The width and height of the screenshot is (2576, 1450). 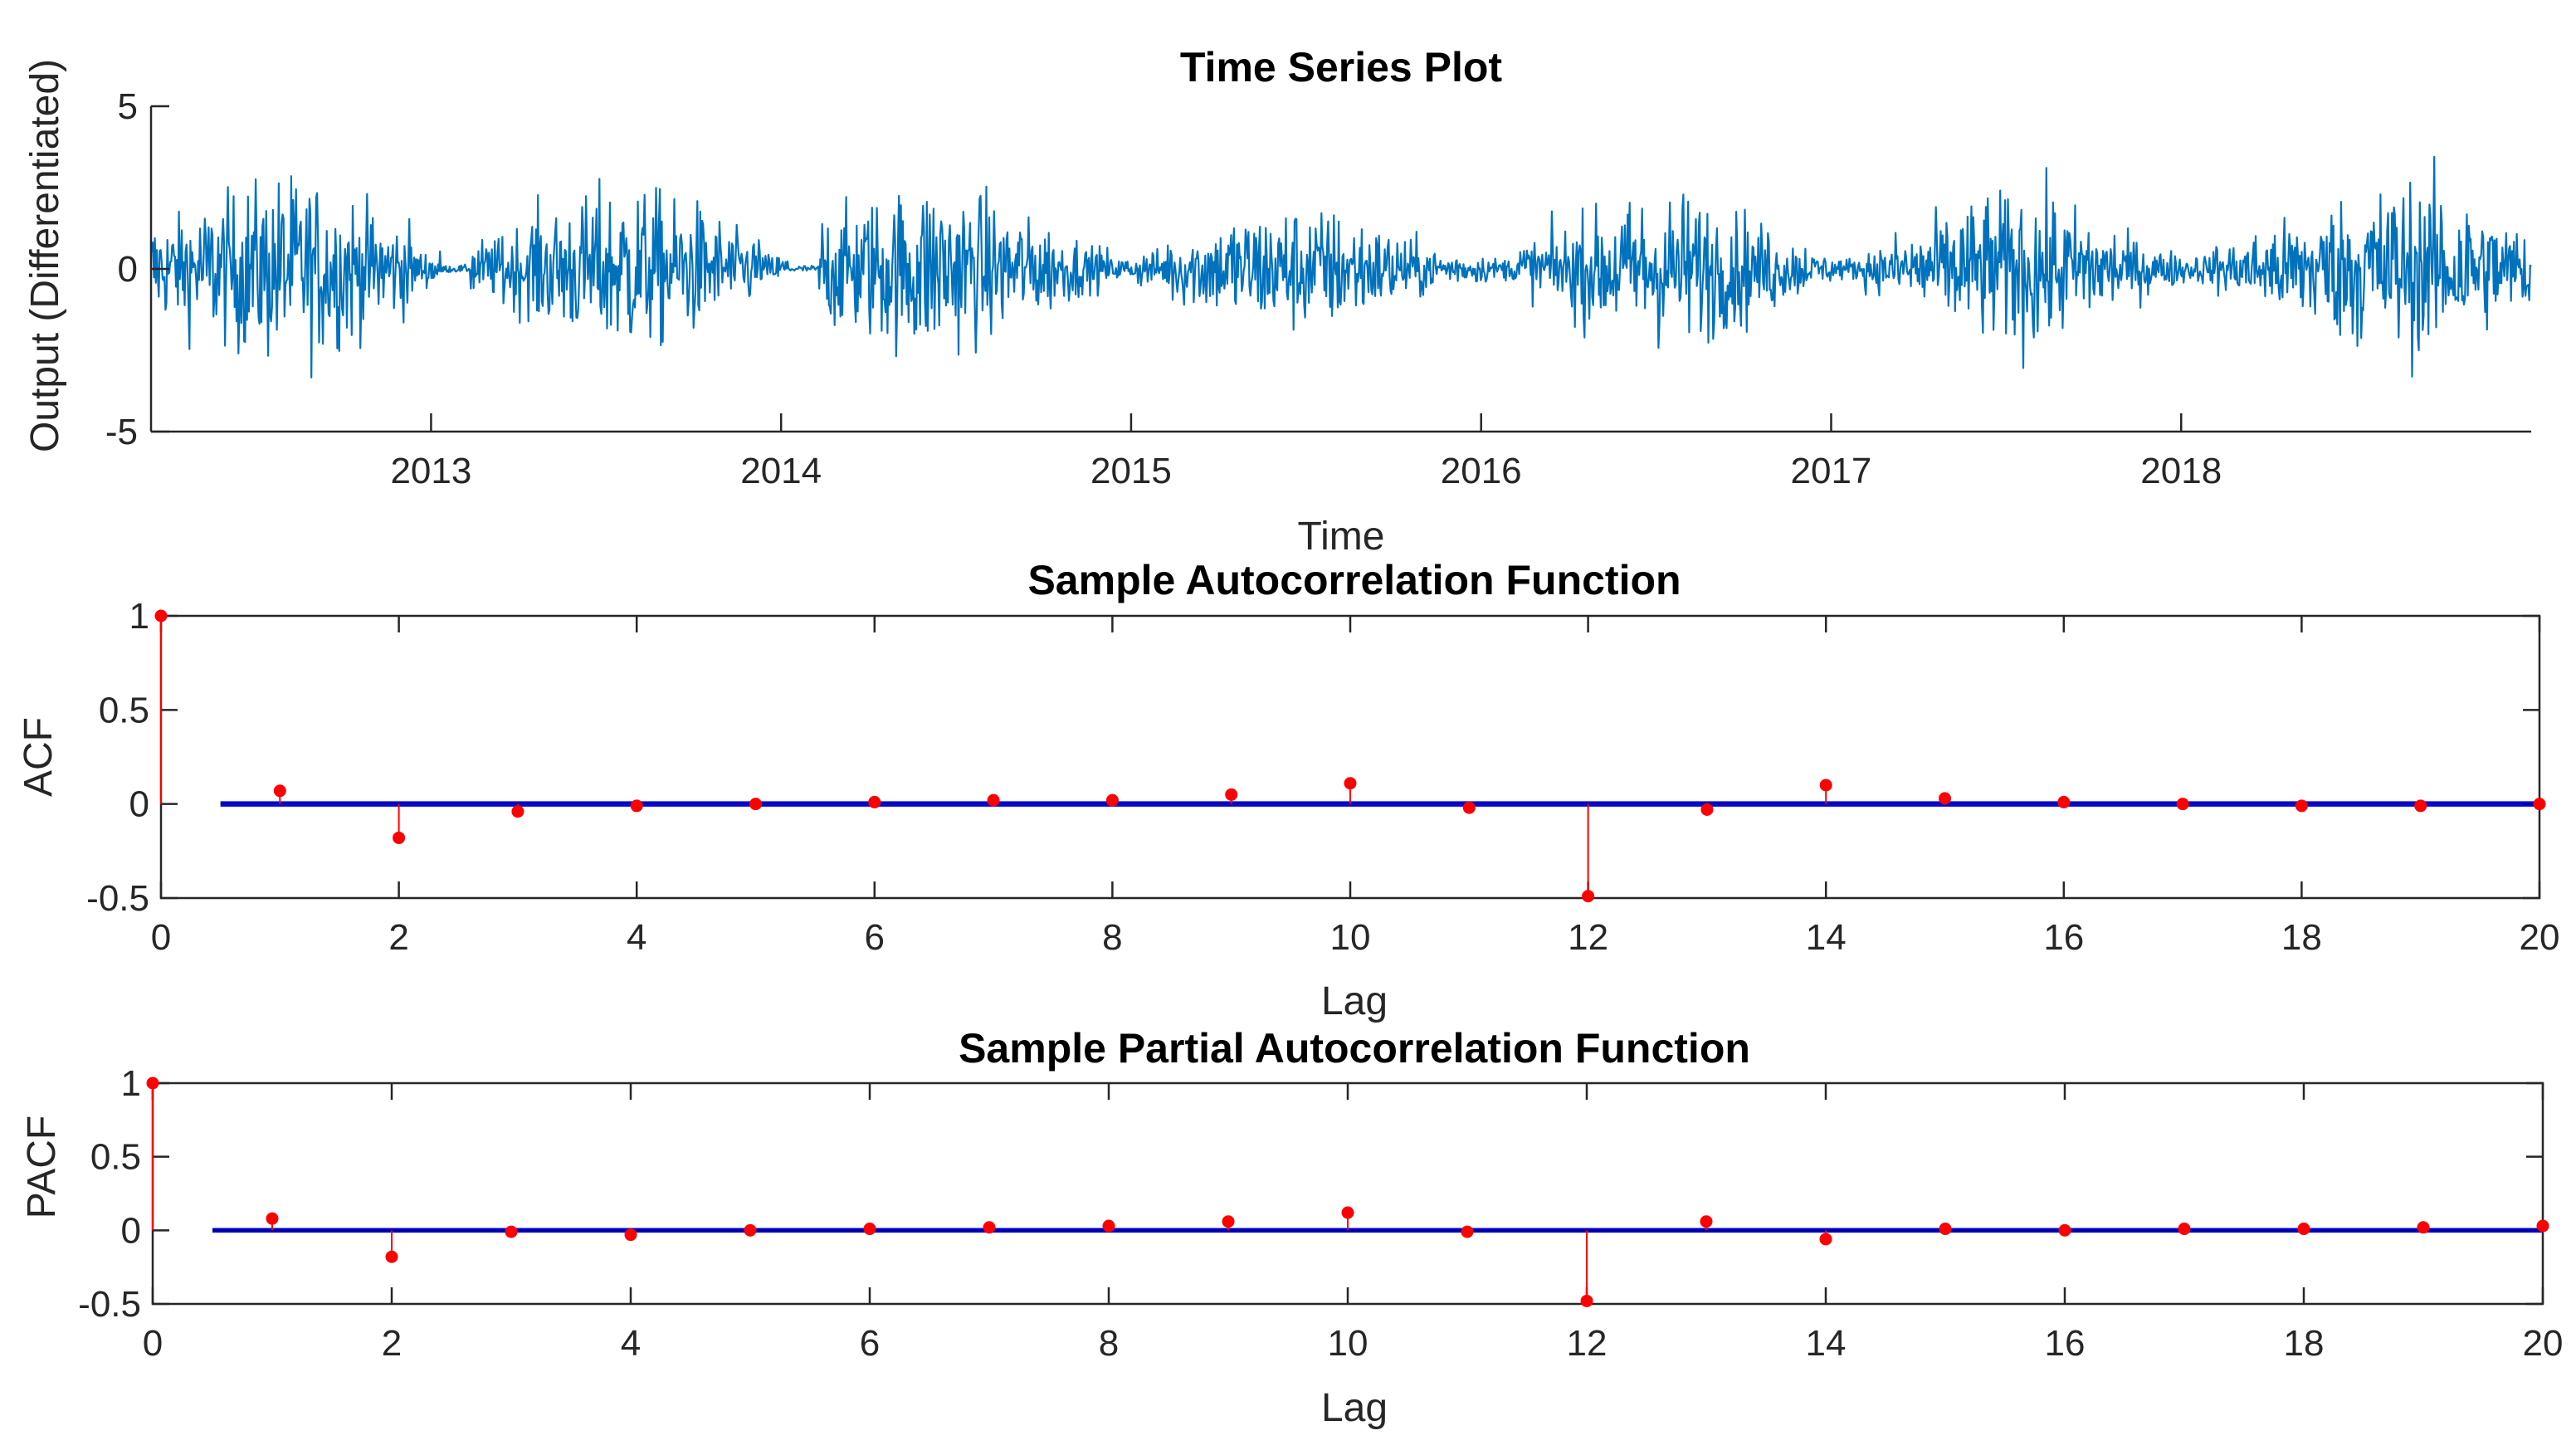 I want to click on time-series-y-label: Output (Differentiated), so click(x=45, y=255).